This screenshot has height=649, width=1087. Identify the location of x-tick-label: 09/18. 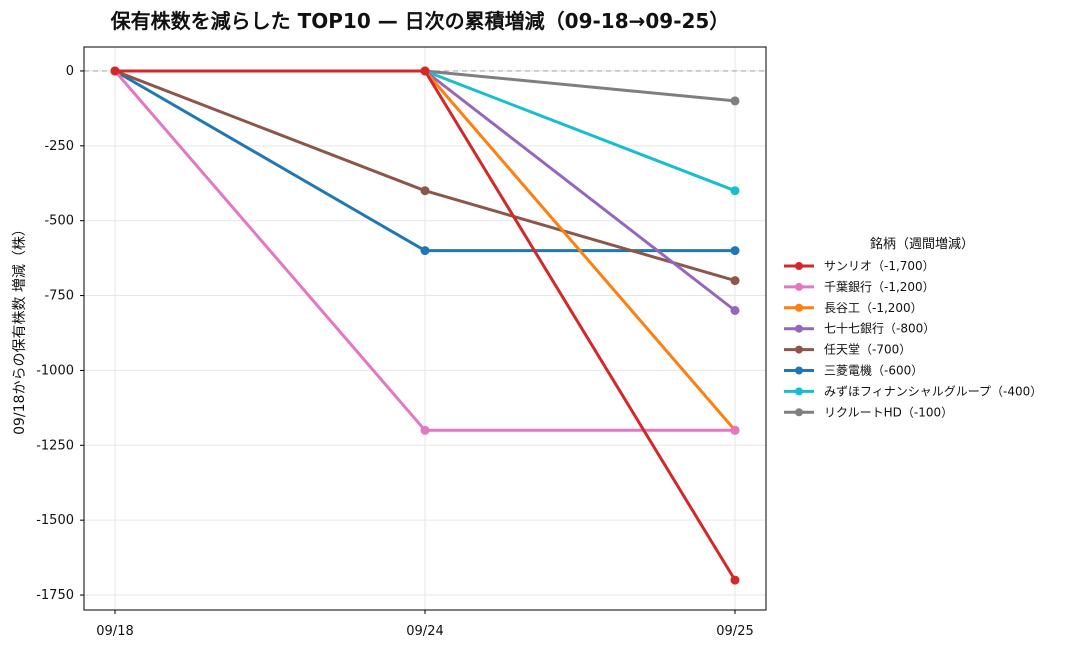
(114, 631).